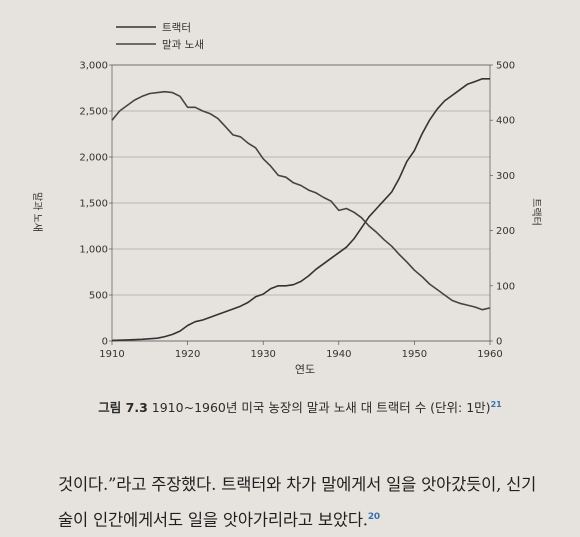  Describe the element at coordinates (93, 66) in the screenshot. I see `left-tick-label-6: 3,000` at that location.